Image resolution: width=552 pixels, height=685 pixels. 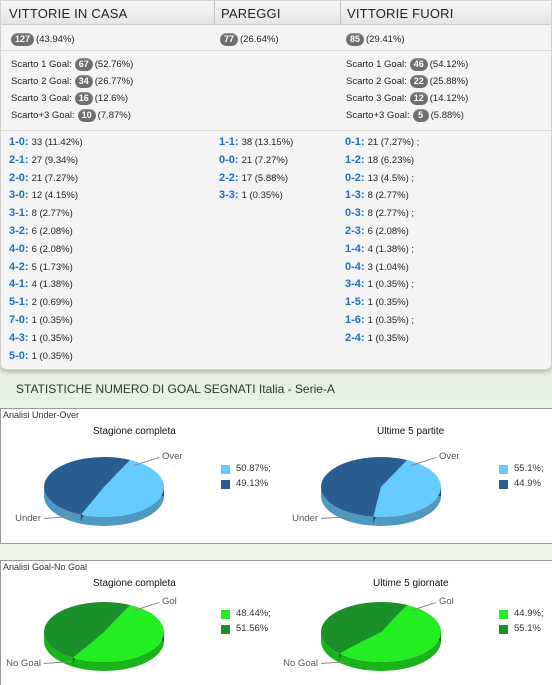 What do you see at coordinates (19, 355) in the screenshot?
I see `score-label: 5-0:` at bounding box center [19, 355].